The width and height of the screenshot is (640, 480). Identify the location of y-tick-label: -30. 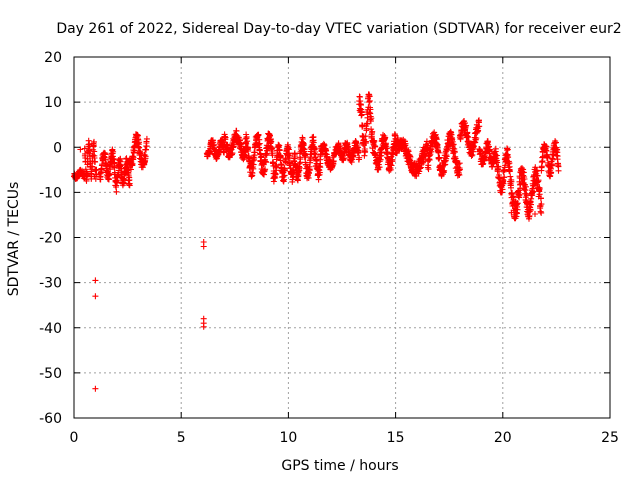
(50, 284).